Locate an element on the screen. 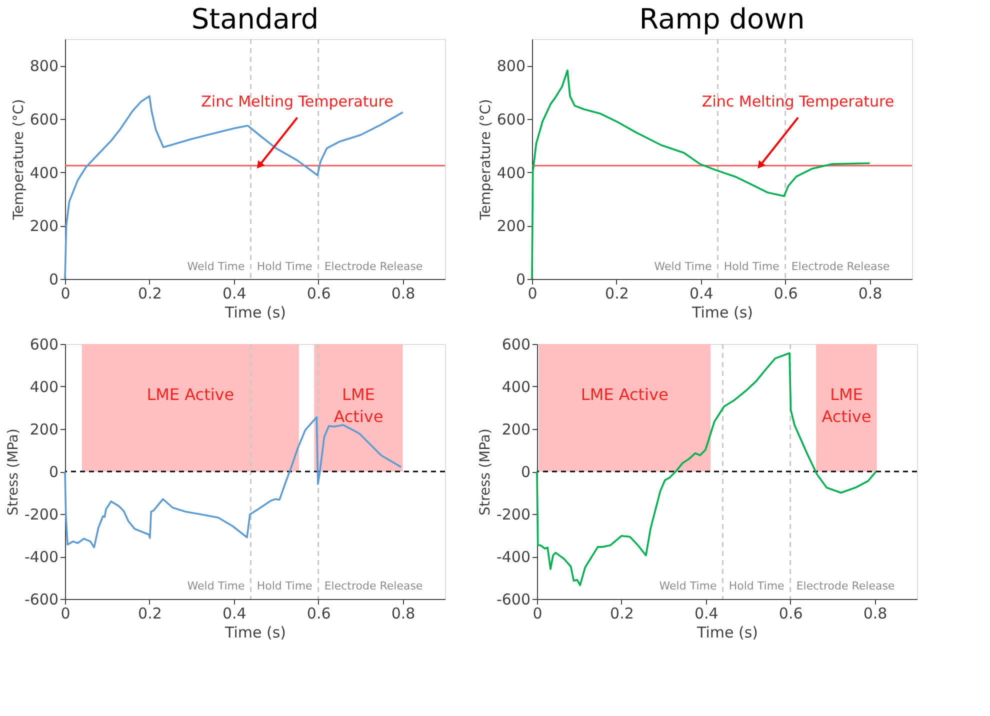 This screenshot has width=990, height=716. chart-title: Standard is located at coordinates (255, 19).